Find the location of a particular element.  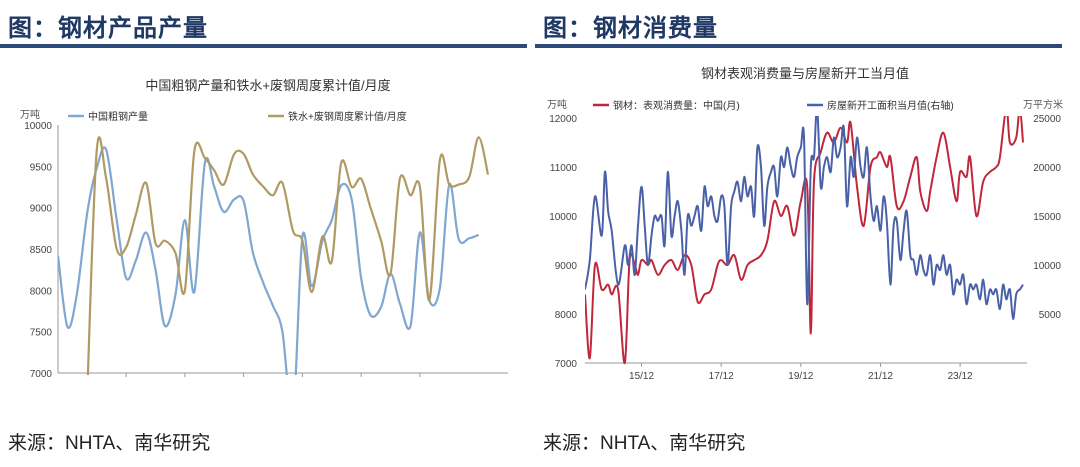

right-title-rule is located at coordinates (798, 46).